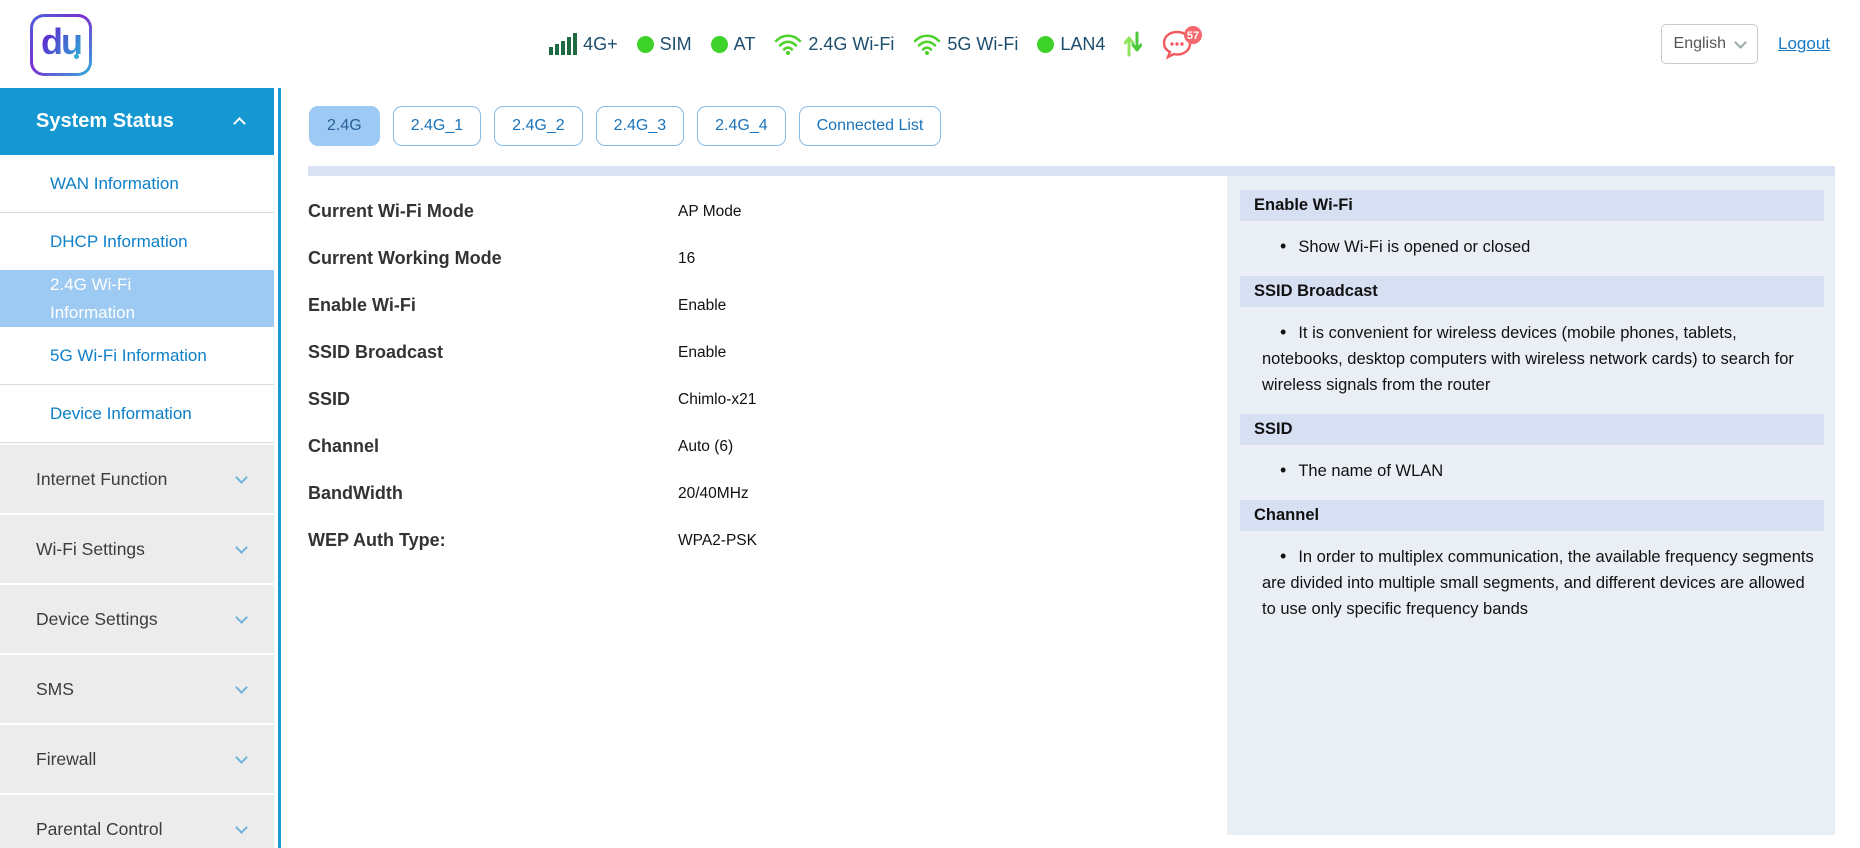 Image resolution: width=1860 pixels, height=848 pixels. I want to click on sidebar-item-5g-wi-fi-information: 5G Wi-Fi Information, so click(128, 355).